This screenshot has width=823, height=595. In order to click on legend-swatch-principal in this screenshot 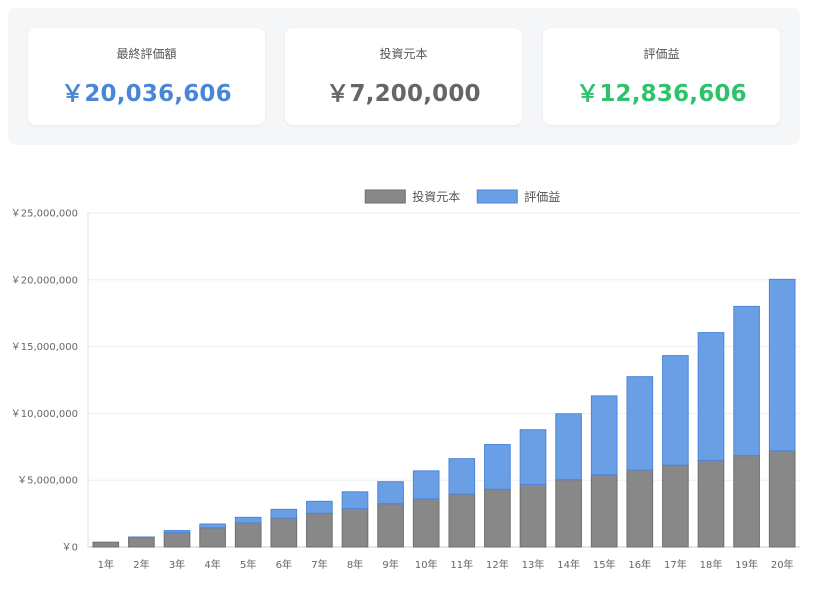, I will do `click(385, 196)`.